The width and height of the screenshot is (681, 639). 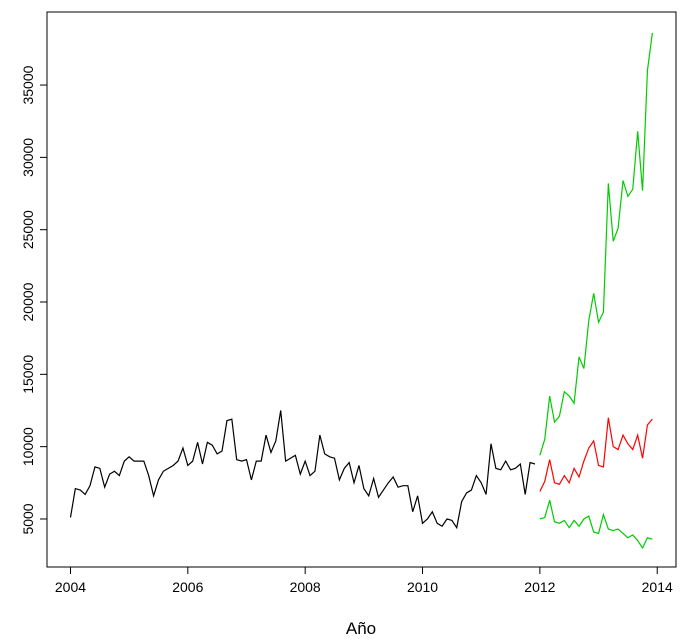 I want to click on x-tick-label: 2014, so click(x=657, y=587).